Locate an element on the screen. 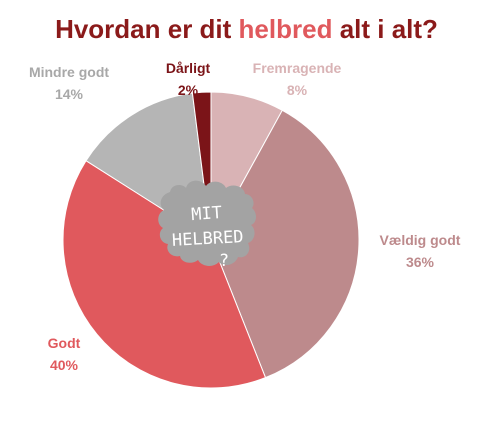 This screenshot has height=432, width=493. title-part2: alt i alt? is located at coordinates (385, 29).